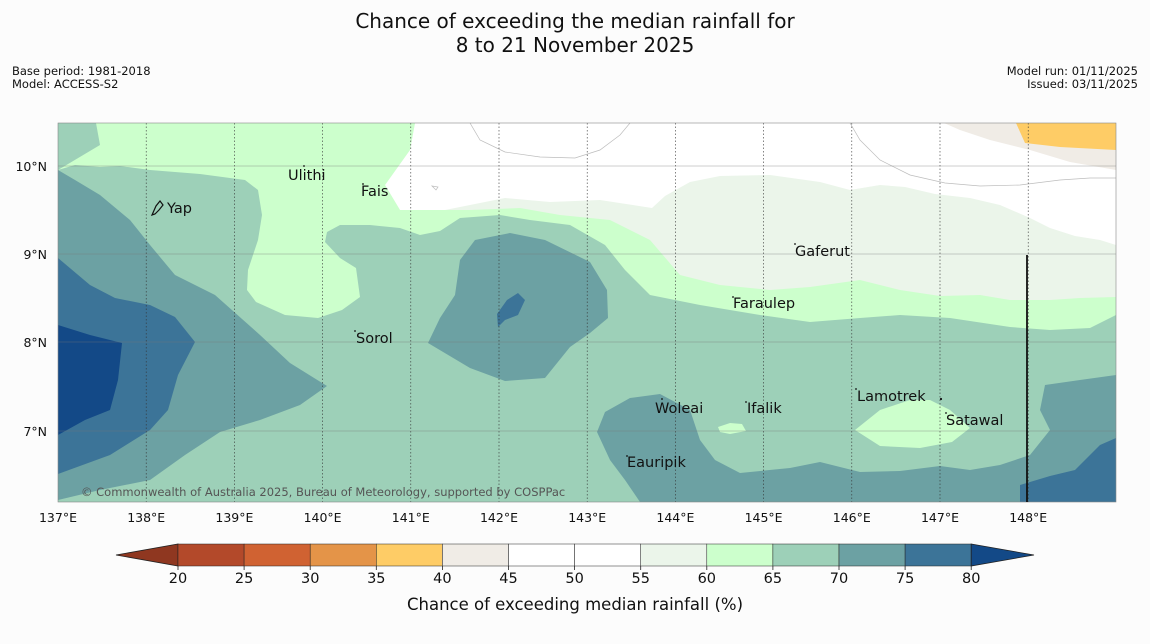 The image size is (1150, 644). I want to click on colorbar-tick-label: 50, so click(574, 579).